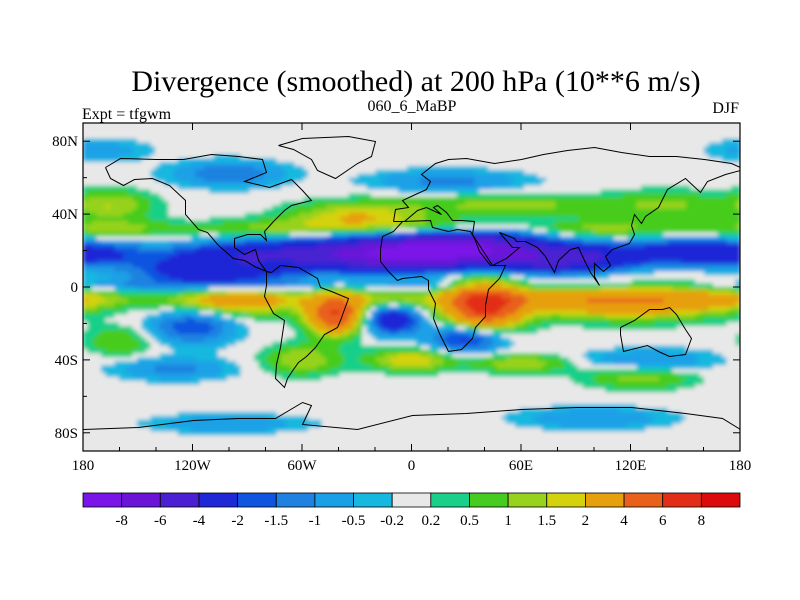  I want to click on colorbar-swatch, so click(218, 500).